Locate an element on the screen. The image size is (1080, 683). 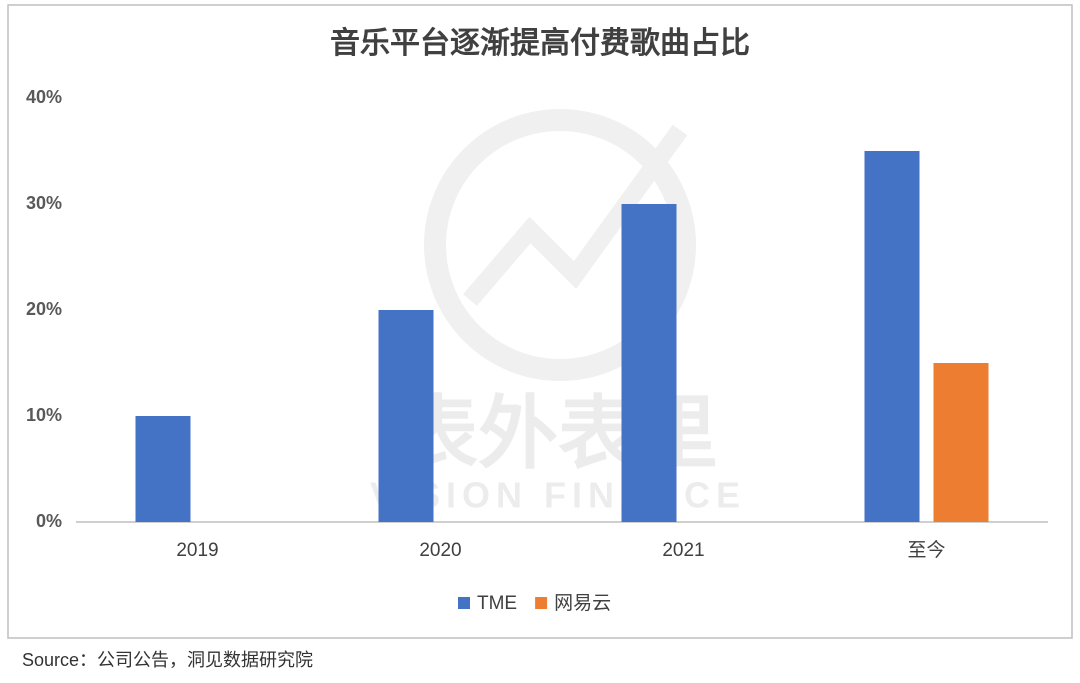
watermark-logo is located at coordinates (560, 245).